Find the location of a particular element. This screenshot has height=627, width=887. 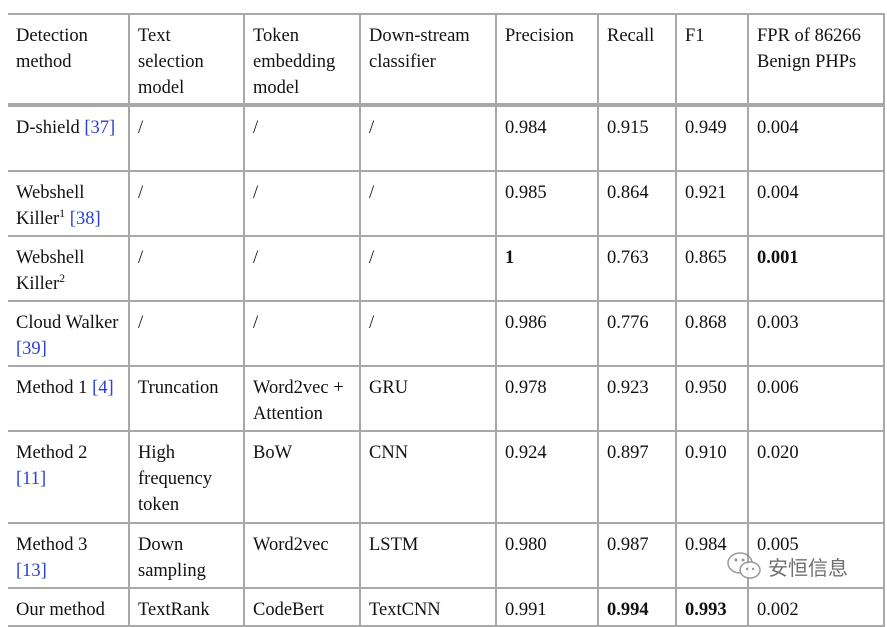

column-header: Precision is located at coordinates (547, 59).